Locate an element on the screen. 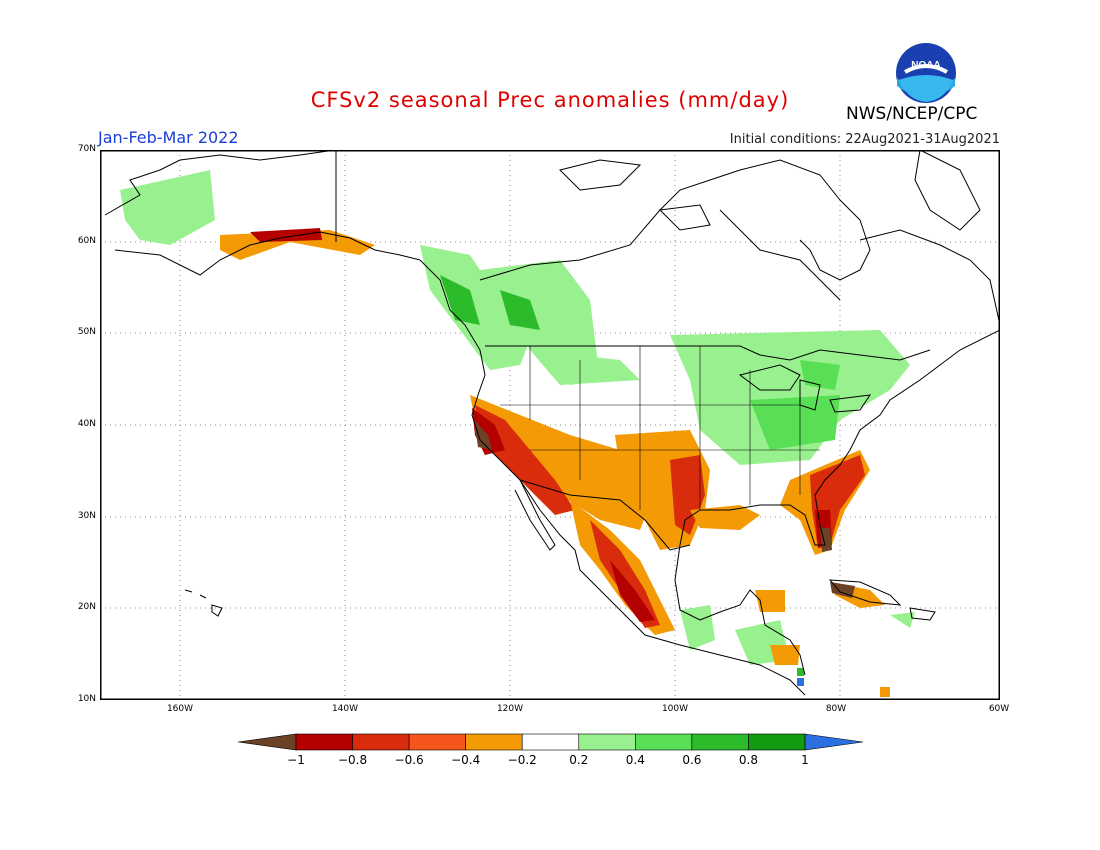 The height and width of the screenshot is (850, 1100). initial-conditions-label: Initial conditions: 22Aug2021-31Aug2021 is located at coordinates (864, 139).